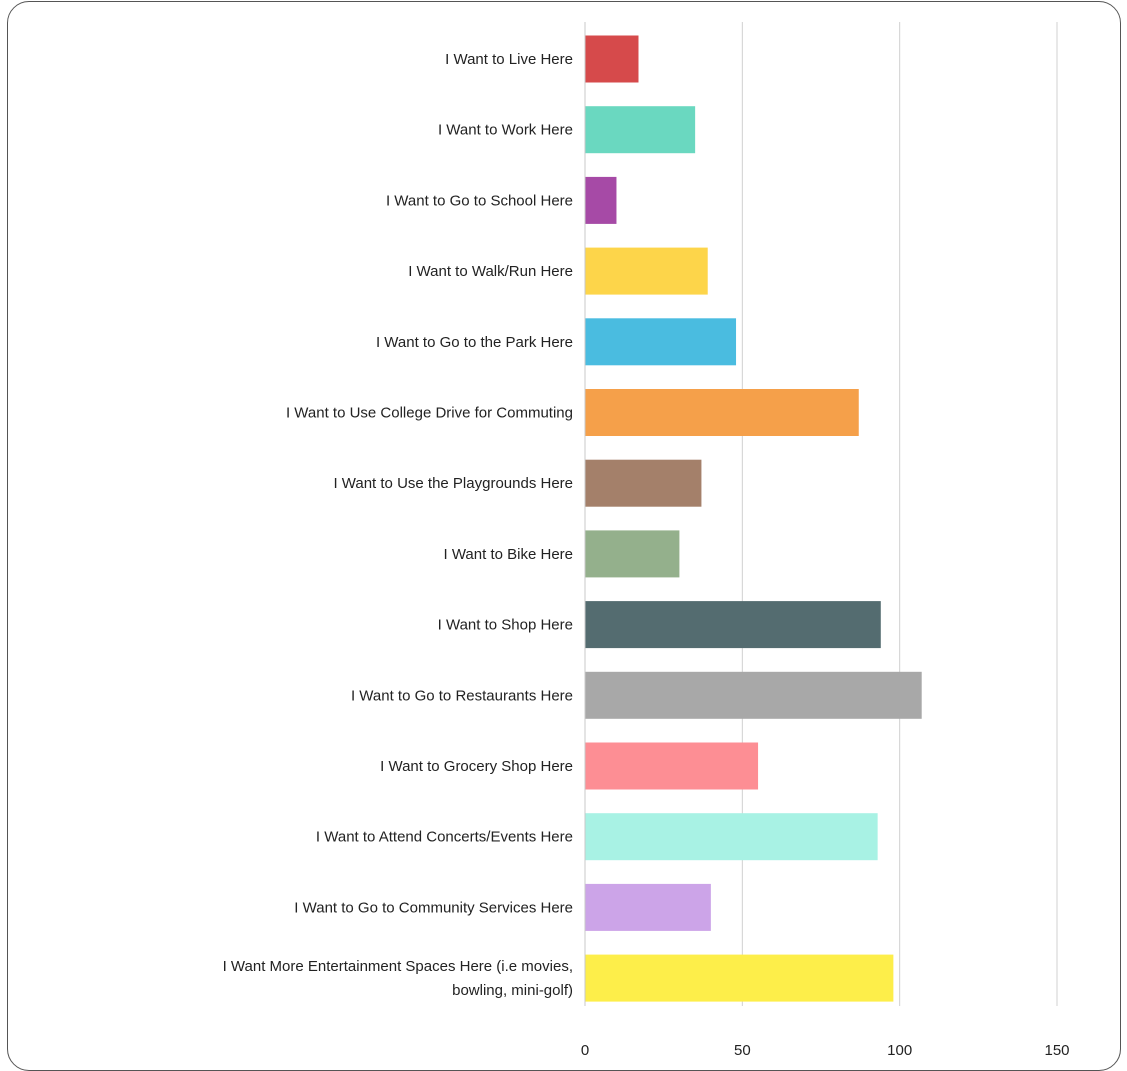 The height and width of the screenshot is (1071, 1127). Describe the element at coordinates (505, 130) in the screenshot. I see `category-label: I Want to Work Here` at that location.